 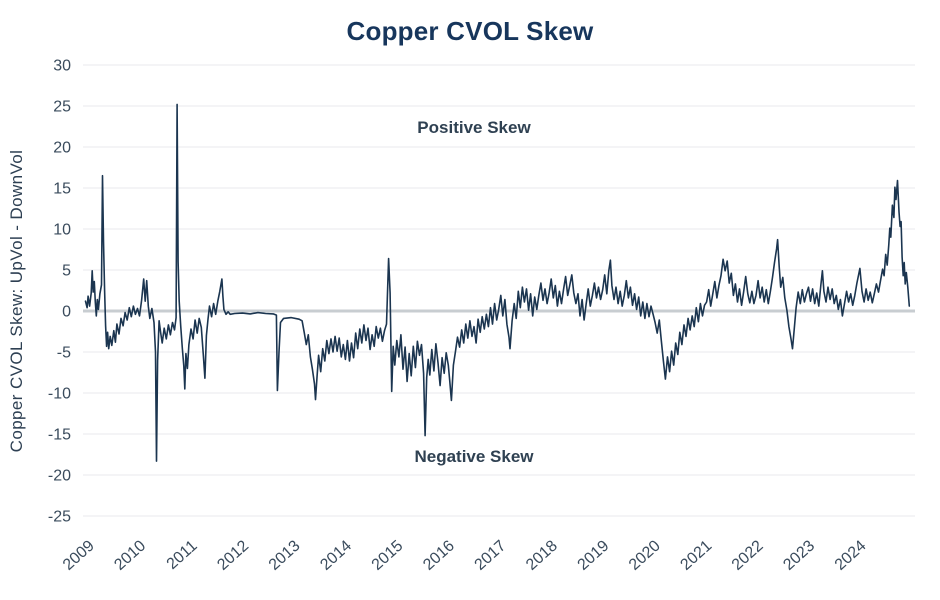 What do you see at coordinates (594, 555) in the screenshot?
I see `x-tick-label: 2019` at bounding box center [594, 555].